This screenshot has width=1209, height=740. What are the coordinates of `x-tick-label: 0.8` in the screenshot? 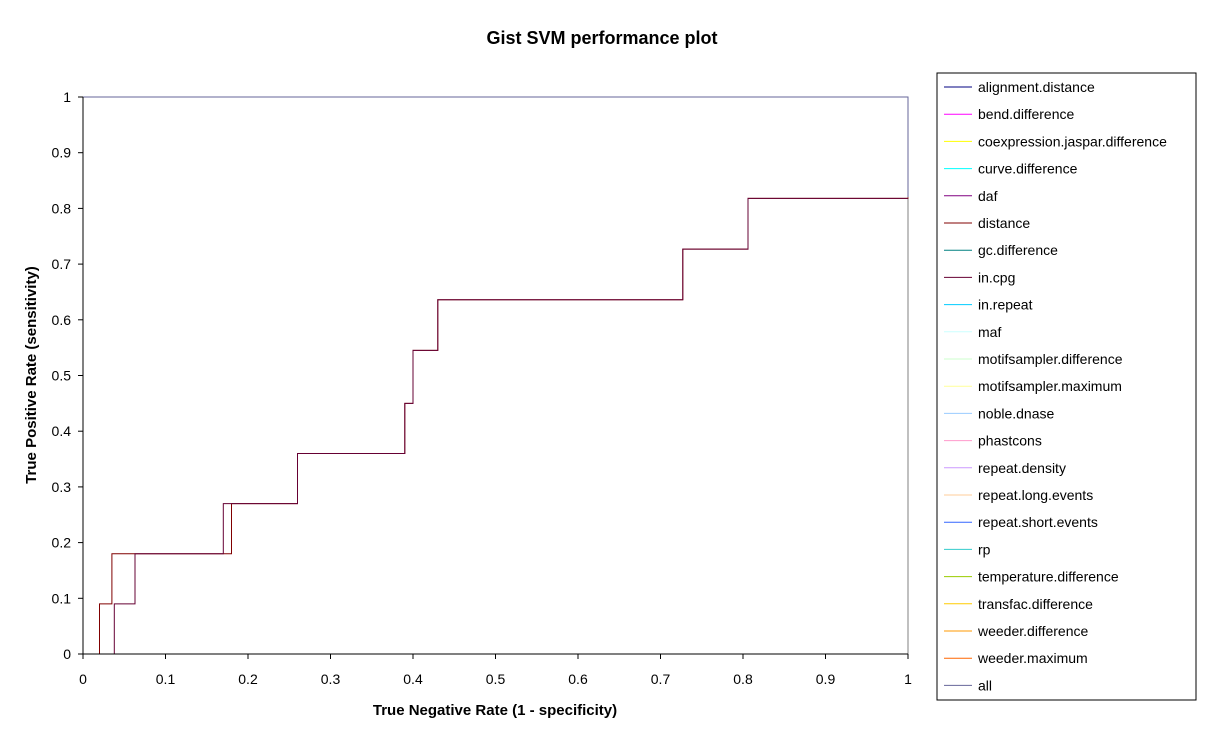 It's located at (743, 679).